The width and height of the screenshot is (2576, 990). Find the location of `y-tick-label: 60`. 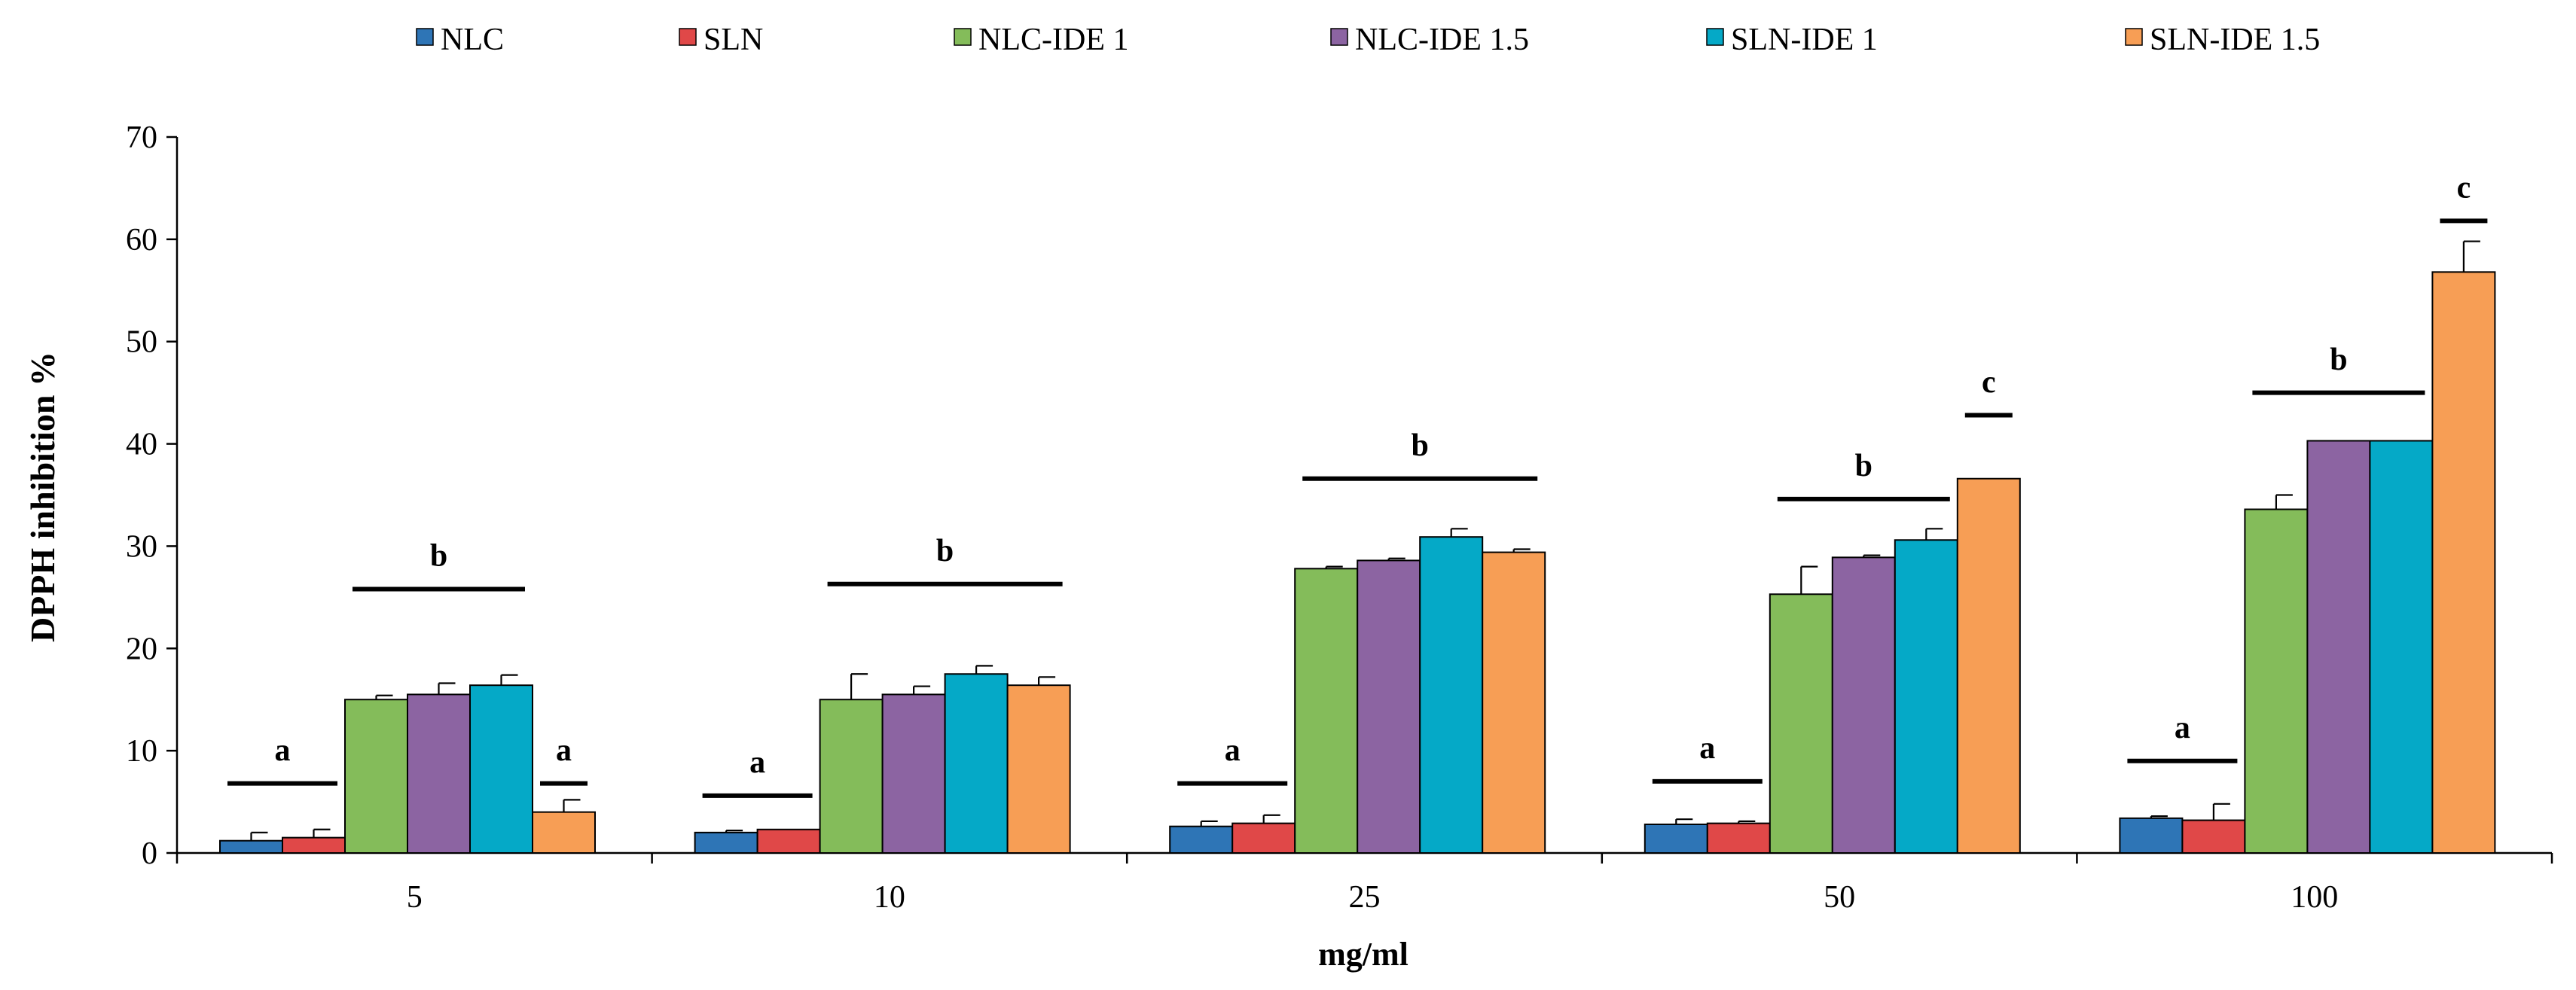

y-tick-label: 60 is located at coordinates (141, 240).